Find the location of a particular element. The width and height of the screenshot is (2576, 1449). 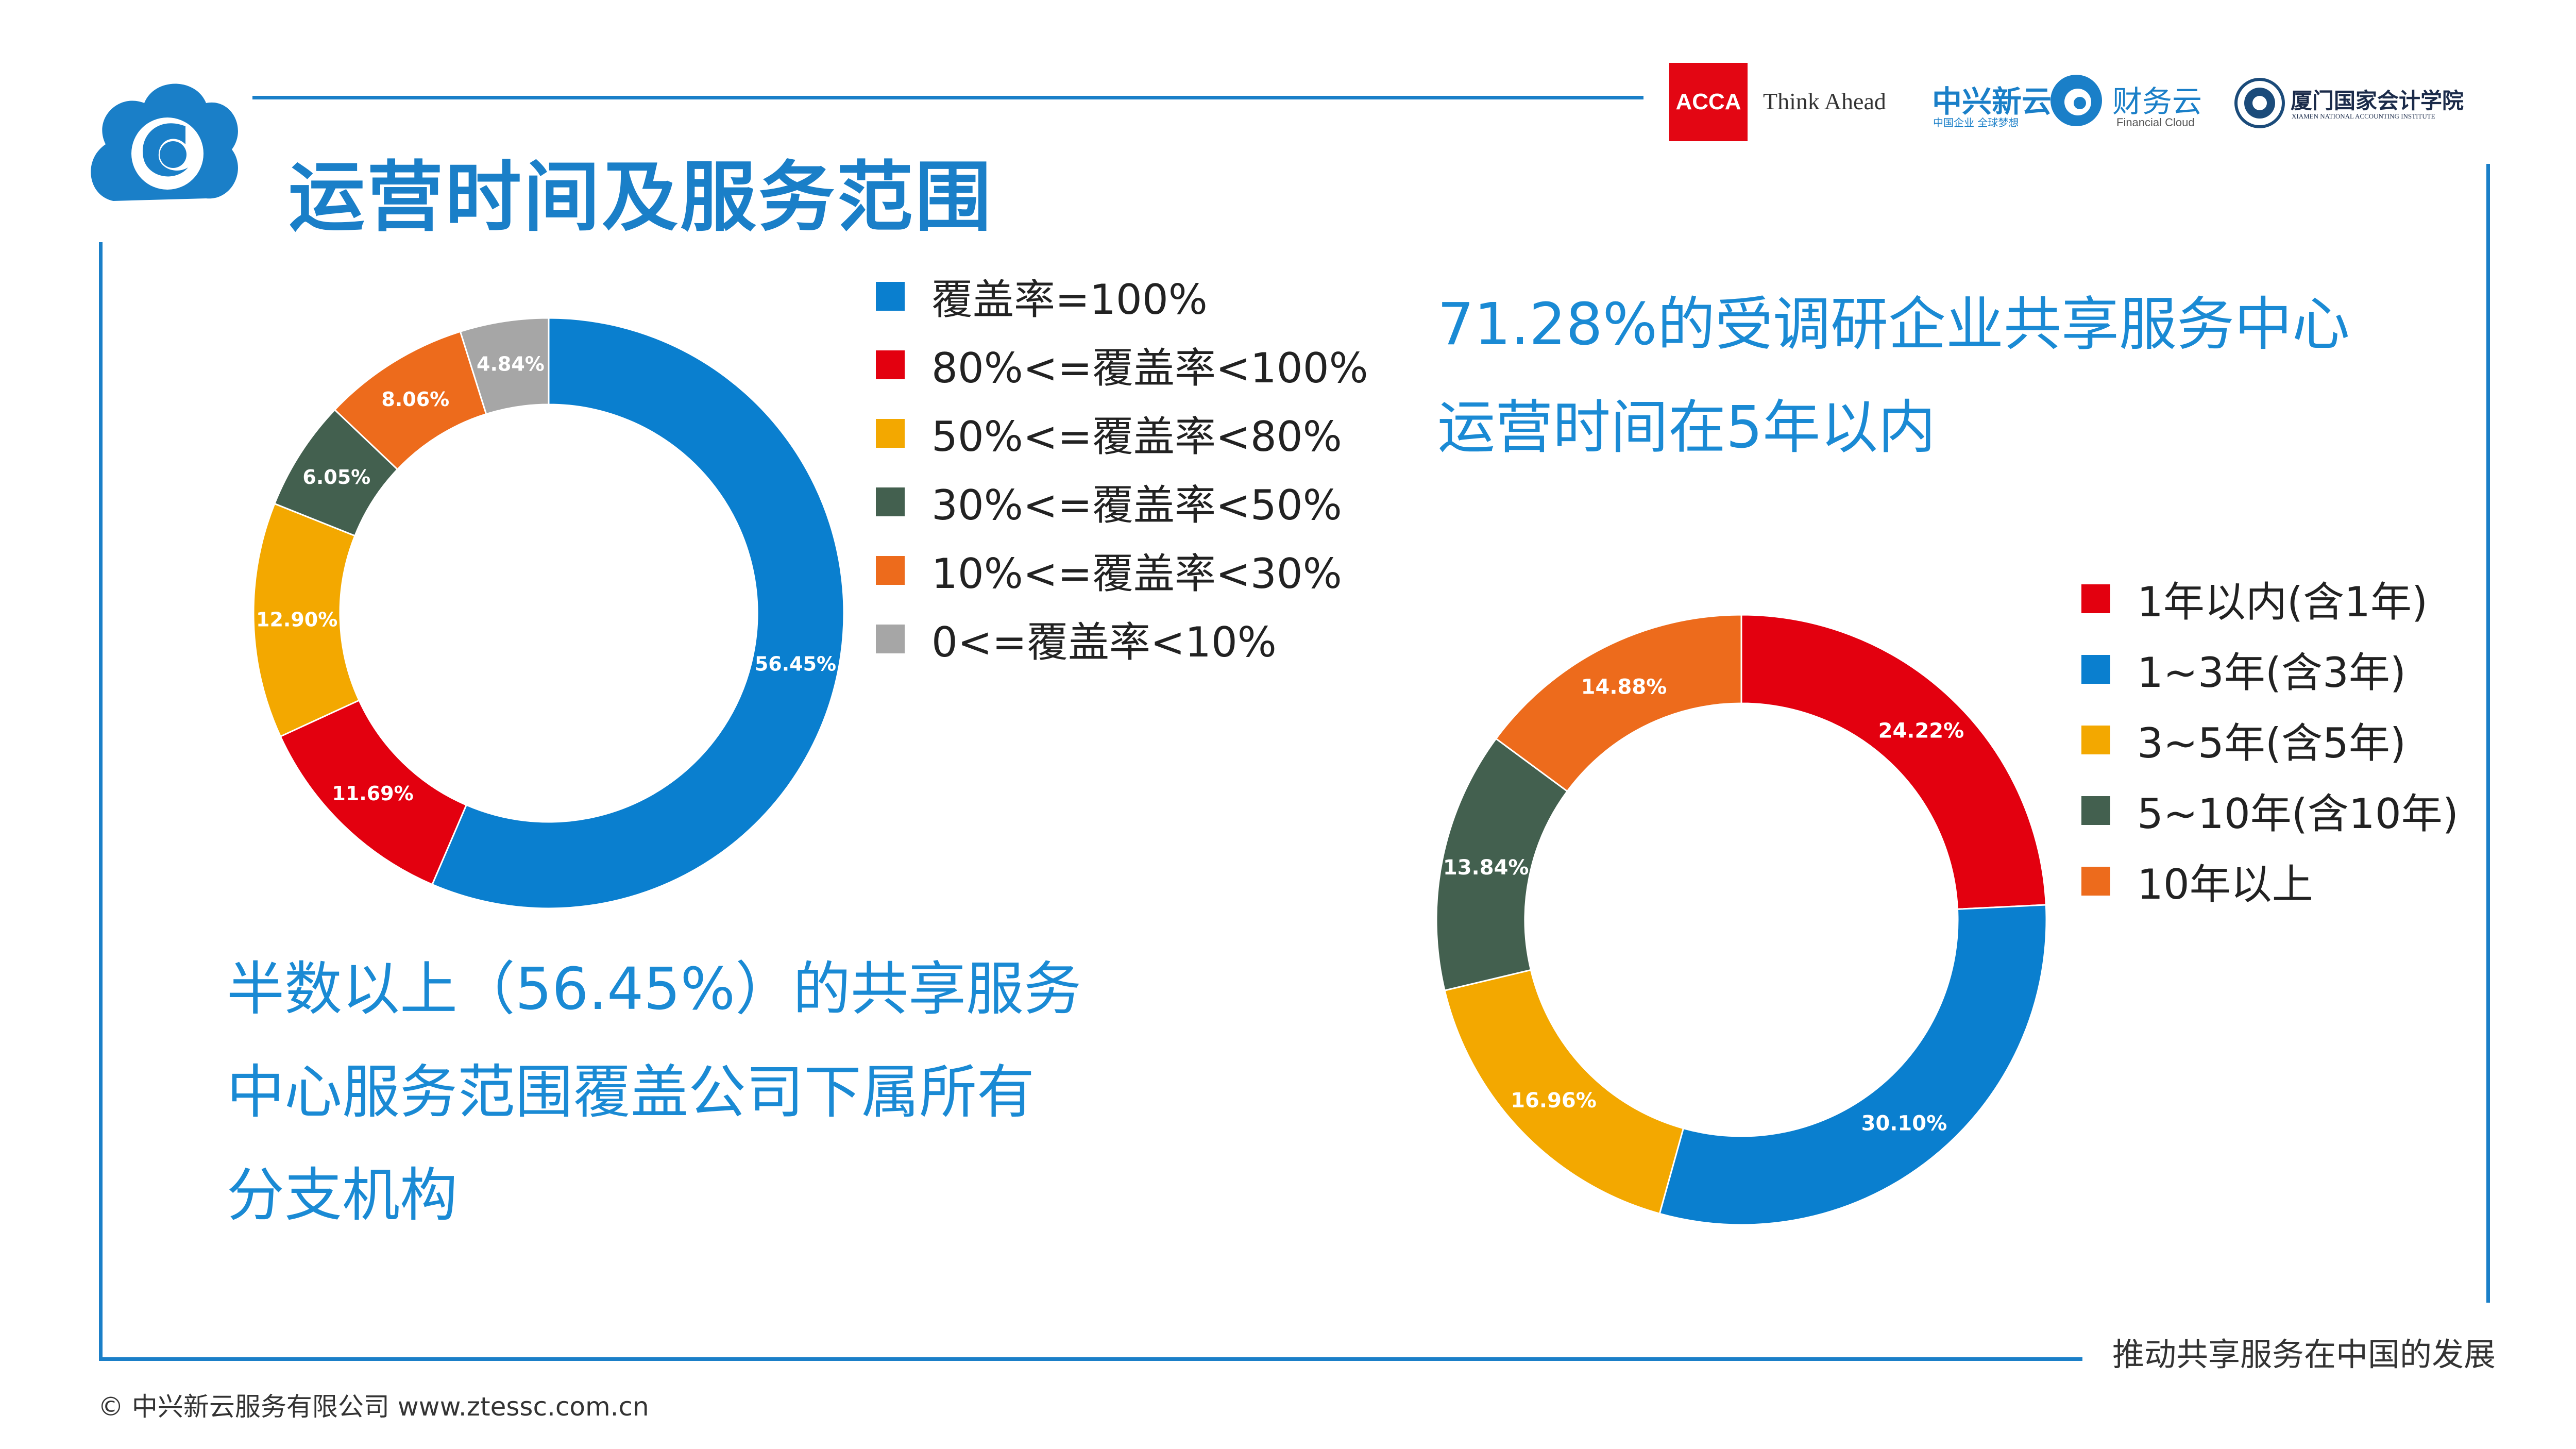

legend-label: 80%<=覆盖率<100% is located at coordinates (1149, 368).